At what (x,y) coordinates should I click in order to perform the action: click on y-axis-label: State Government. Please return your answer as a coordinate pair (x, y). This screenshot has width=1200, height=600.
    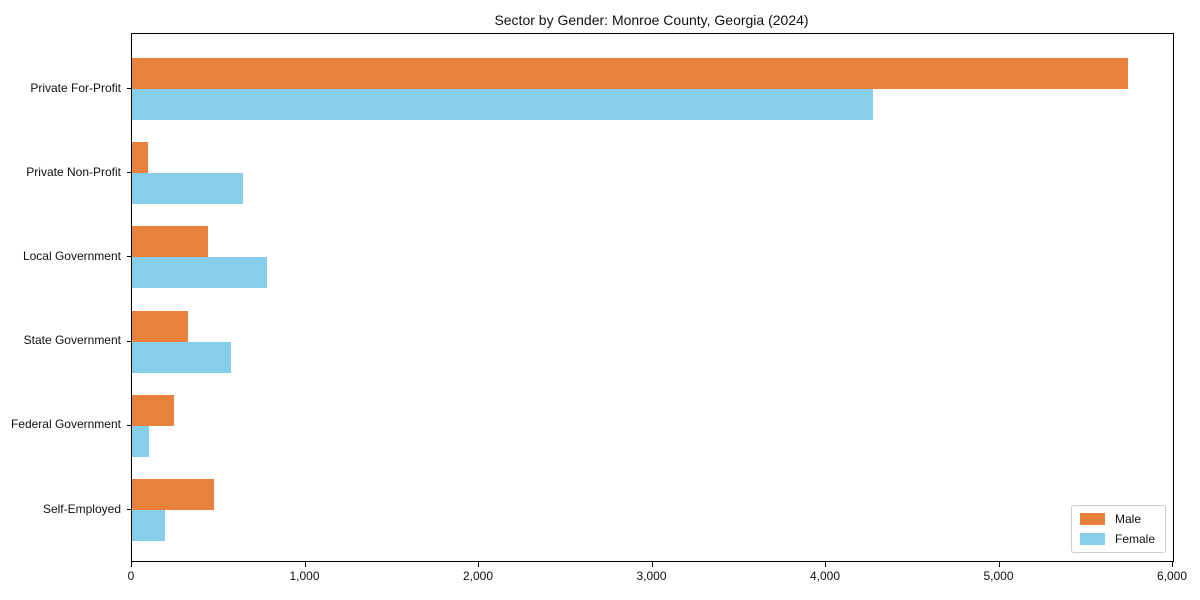
    Looking at the image, I should click on (72, 340).